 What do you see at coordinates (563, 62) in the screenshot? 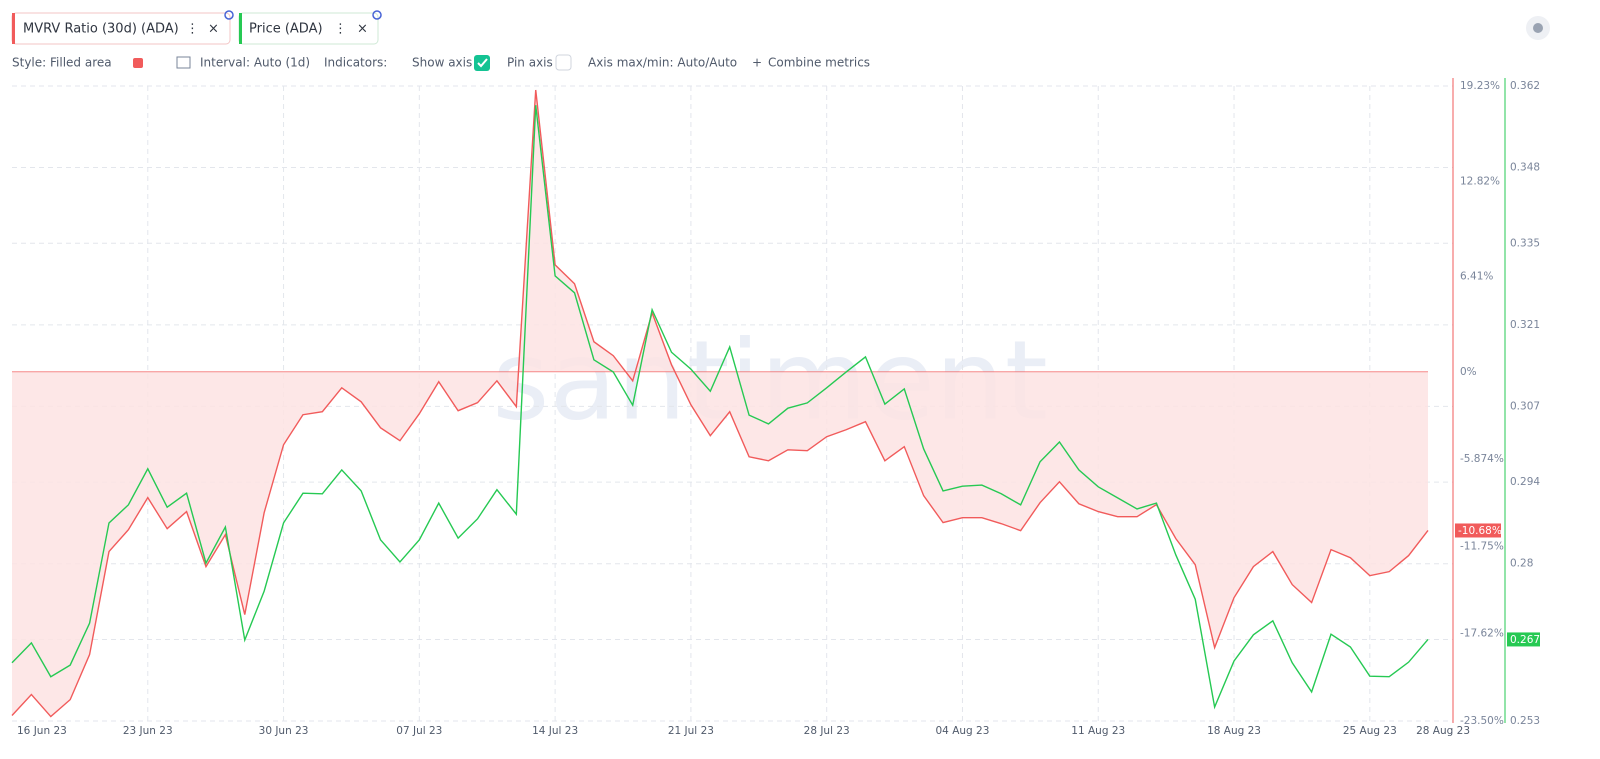
I see `pin-axis-checkbox` at bounding box center [563, 62].